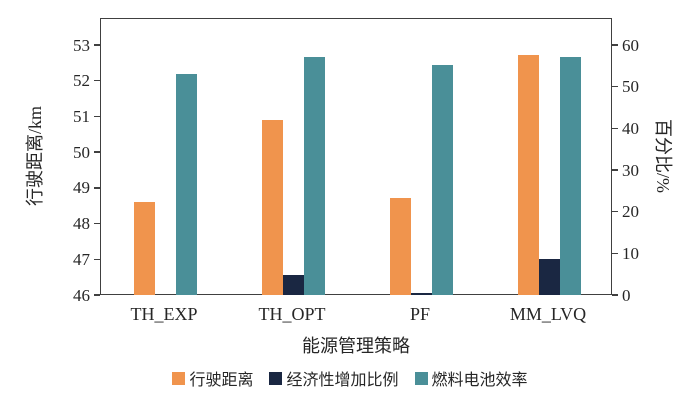 This screenshot has width=700, height=409. What do you see at coordinates (164, 314) in the screenshot?
I see `category-label-TH_EXP: TH_EXP` at bounding box center [164, 314].